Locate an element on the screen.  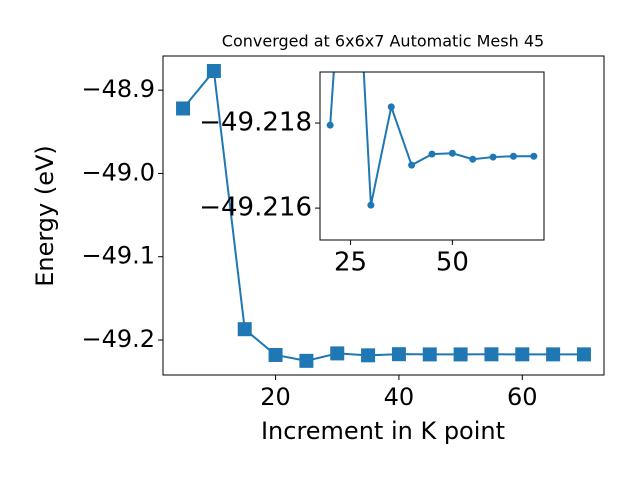
y-tick-label: −49.0 is located at coordinates (118, 172).